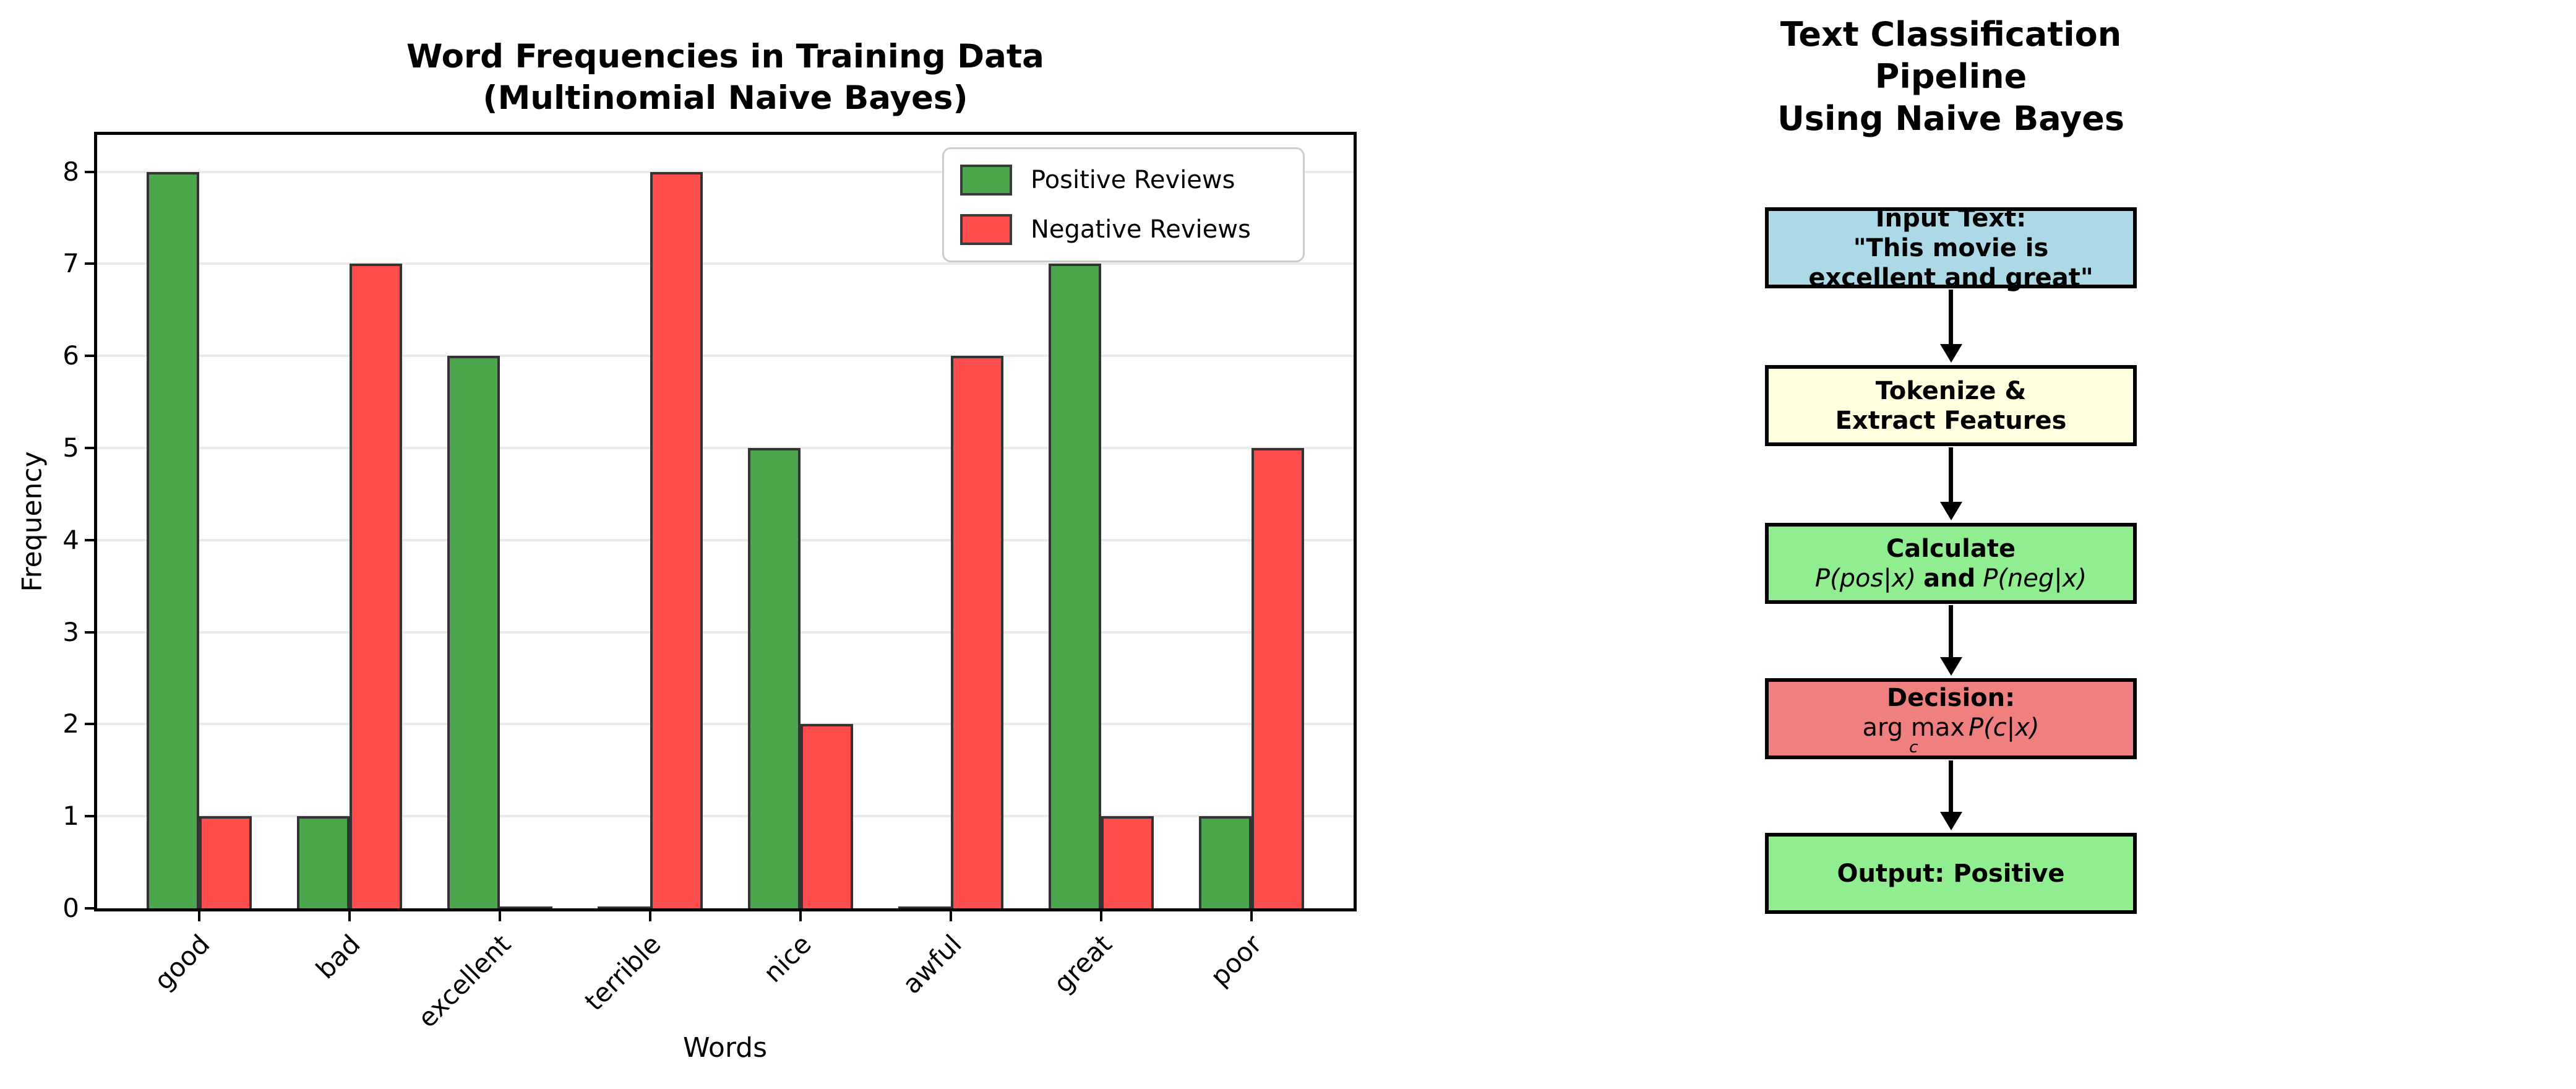  What do you see at coordinates (70, 816) in the screenshot?
I see `y-tick-label-1: 1` at bounding box center [70, 816].